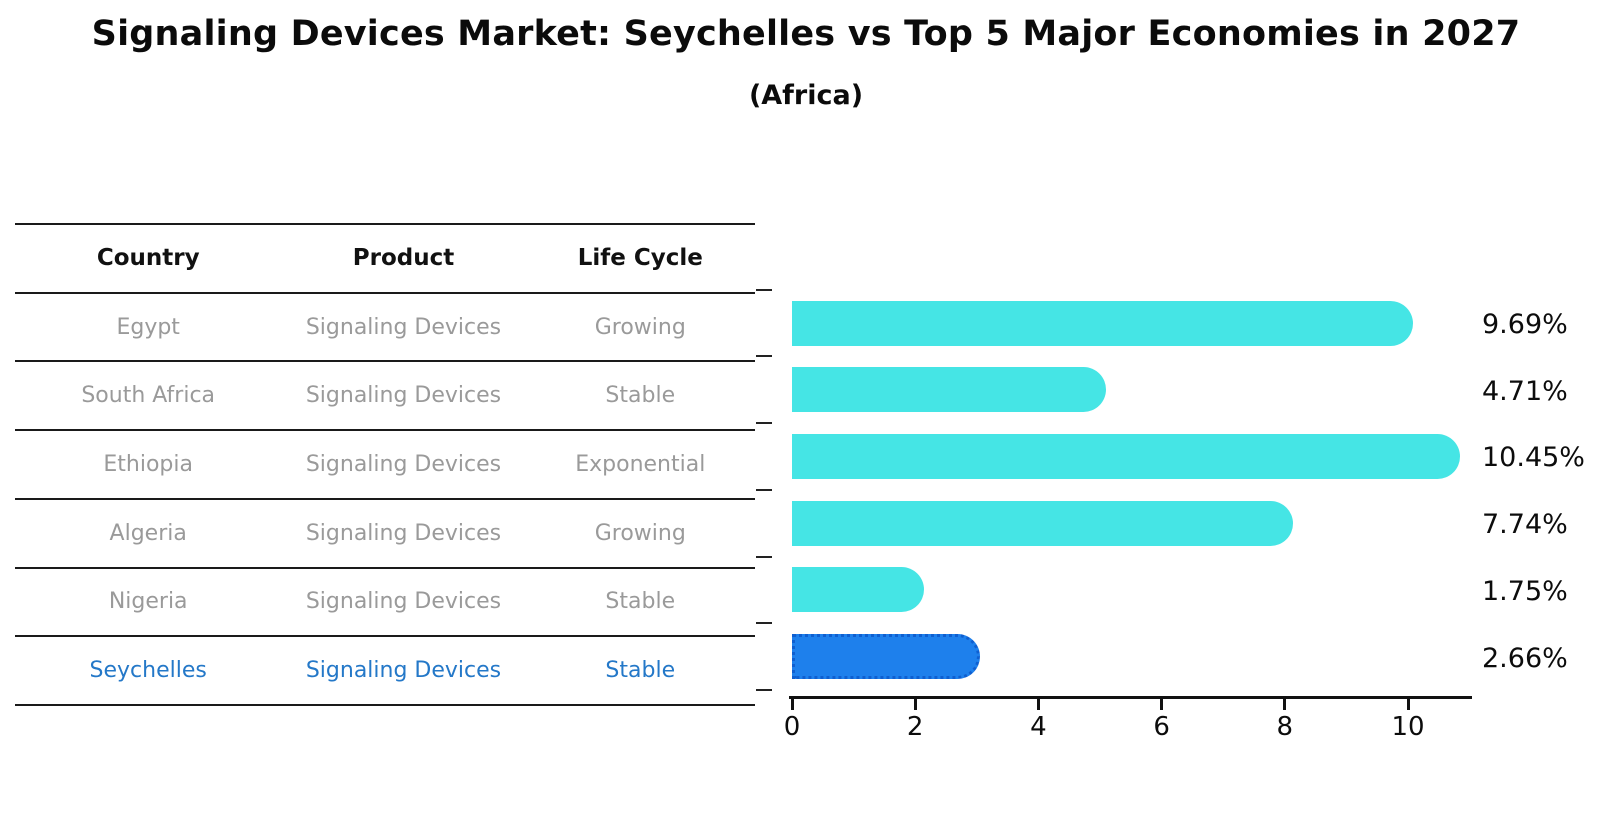 The height and width of the screenshot is (823, 1612). What do you see at coordinates (1161, 727) in the screenshot?
I see `x-tick-label: 6` at bounding box center [1161, 727].